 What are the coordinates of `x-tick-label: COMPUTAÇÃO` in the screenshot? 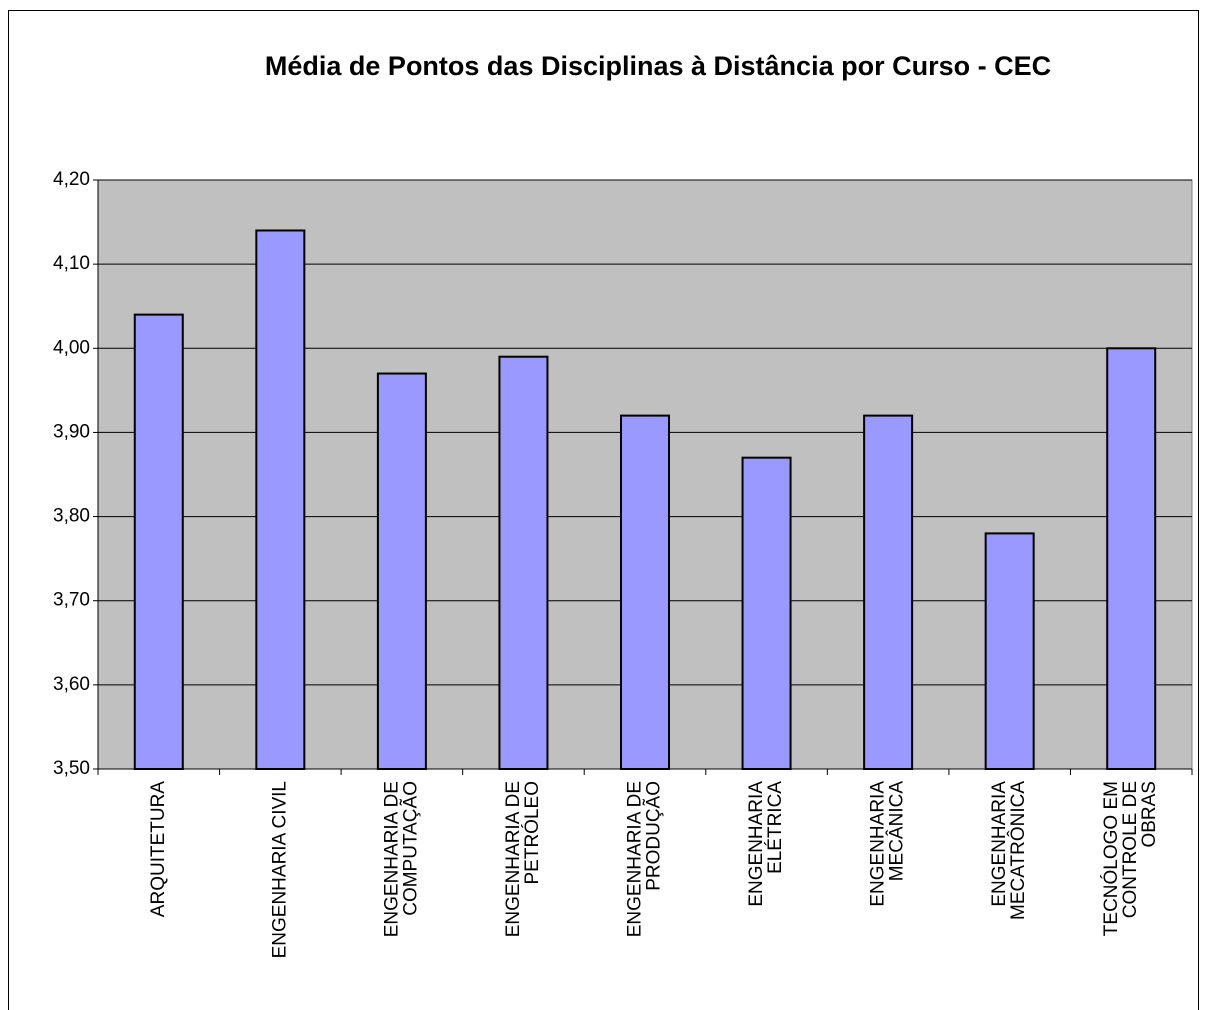 It's located at (410, 848).